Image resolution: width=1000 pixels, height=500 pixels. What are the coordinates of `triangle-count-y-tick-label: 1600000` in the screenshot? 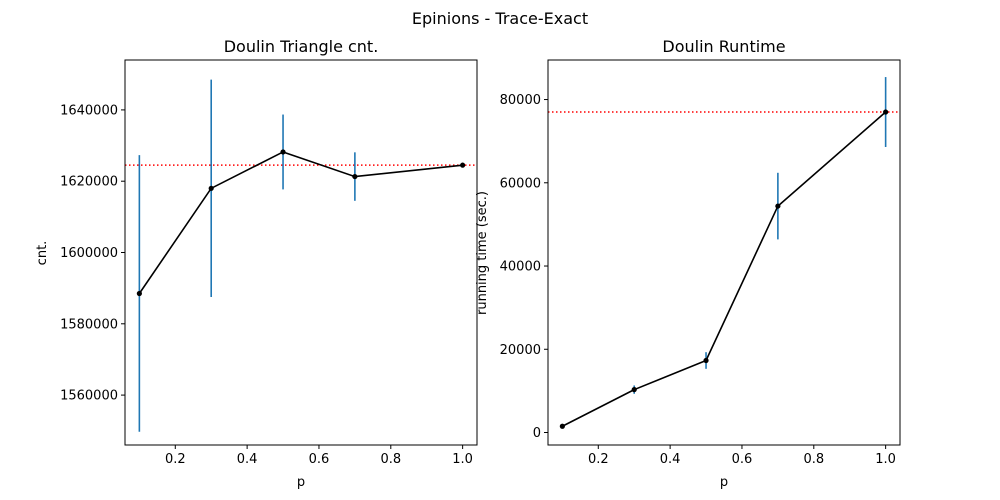 It's located at (89, 253).